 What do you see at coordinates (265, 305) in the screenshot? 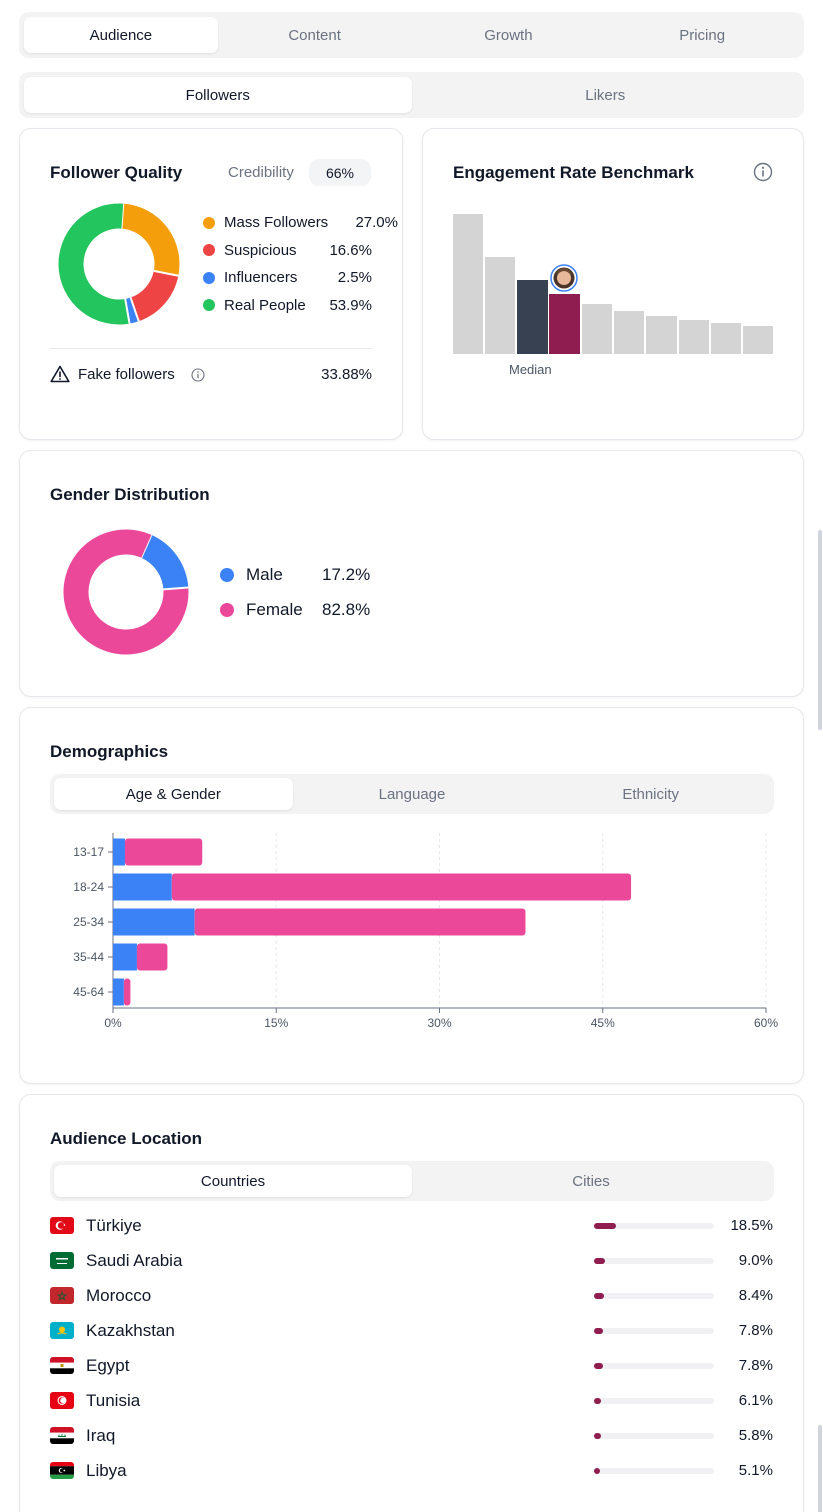
I see `legend-label: Real People` at bounding box center [265, 305].